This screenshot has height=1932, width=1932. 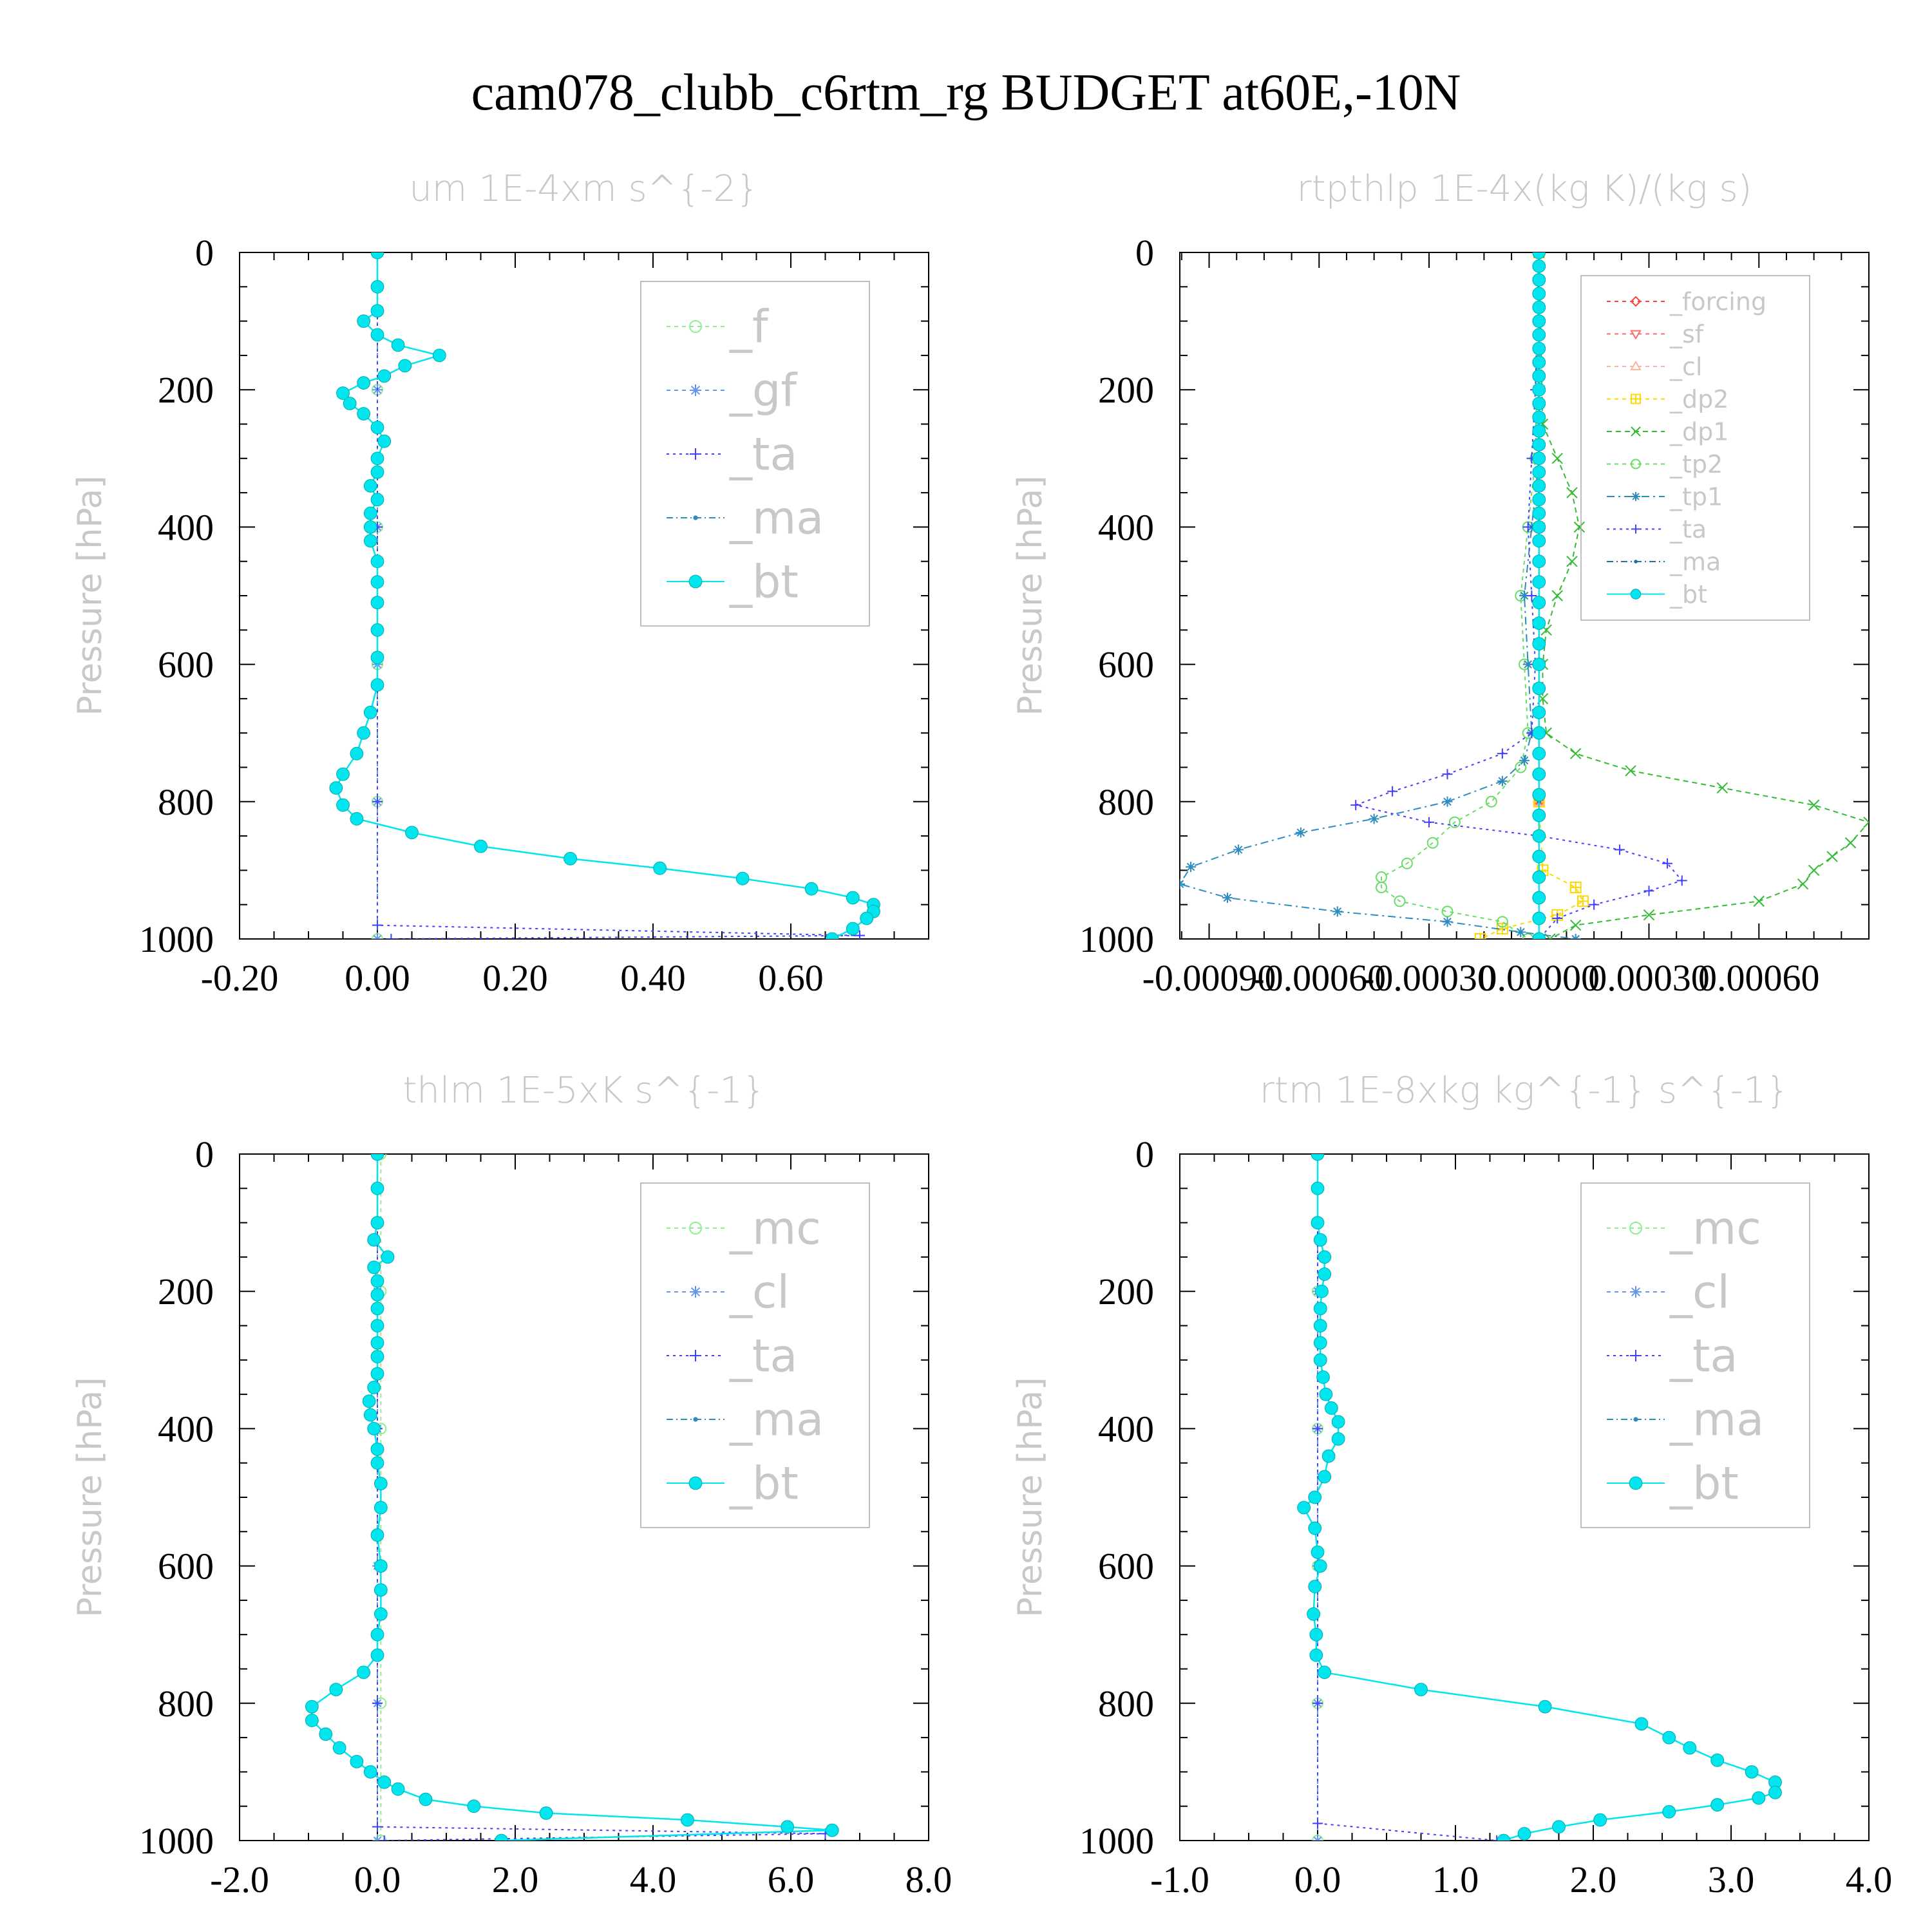 I want to click on series_tp2, so click(x=1461, y=595).